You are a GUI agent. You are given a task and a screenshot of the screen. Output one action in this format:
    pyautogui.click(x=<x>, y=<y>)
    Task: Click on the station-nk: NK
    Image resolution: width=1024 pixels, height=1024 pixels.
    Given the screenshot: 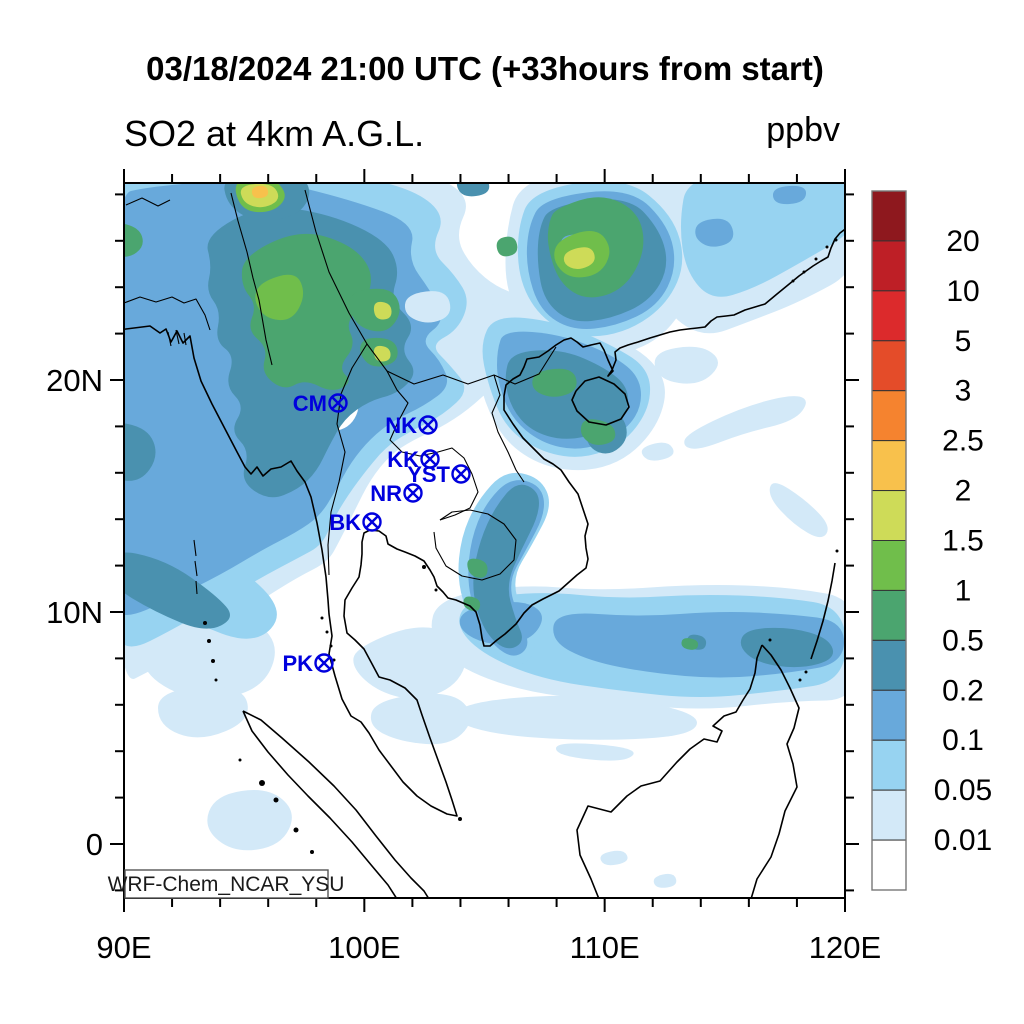 What is the action you would take?
    pyautogui.click(x=411, y=425)
    